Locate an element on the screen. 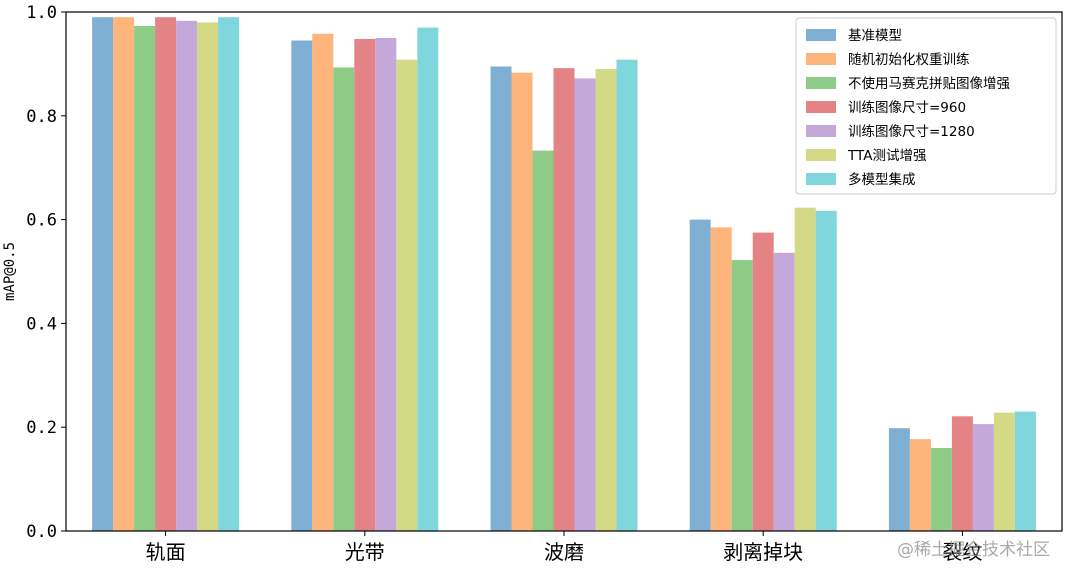 This screenshot has width=1068, height=574. bar-series2-cat2 is located at coordinates (323, 282).